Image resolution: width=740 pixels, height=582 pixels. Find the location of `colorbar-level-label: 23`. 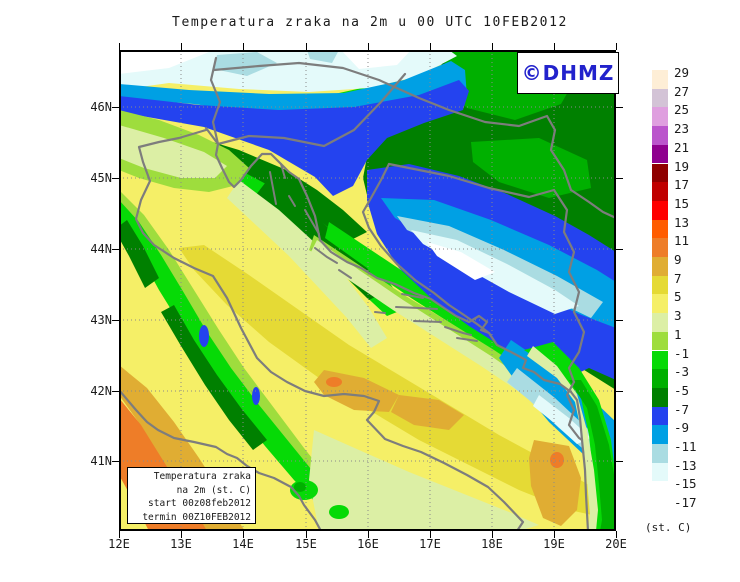

colorbar-level-label: 23 is located at coordinates (682, 129).